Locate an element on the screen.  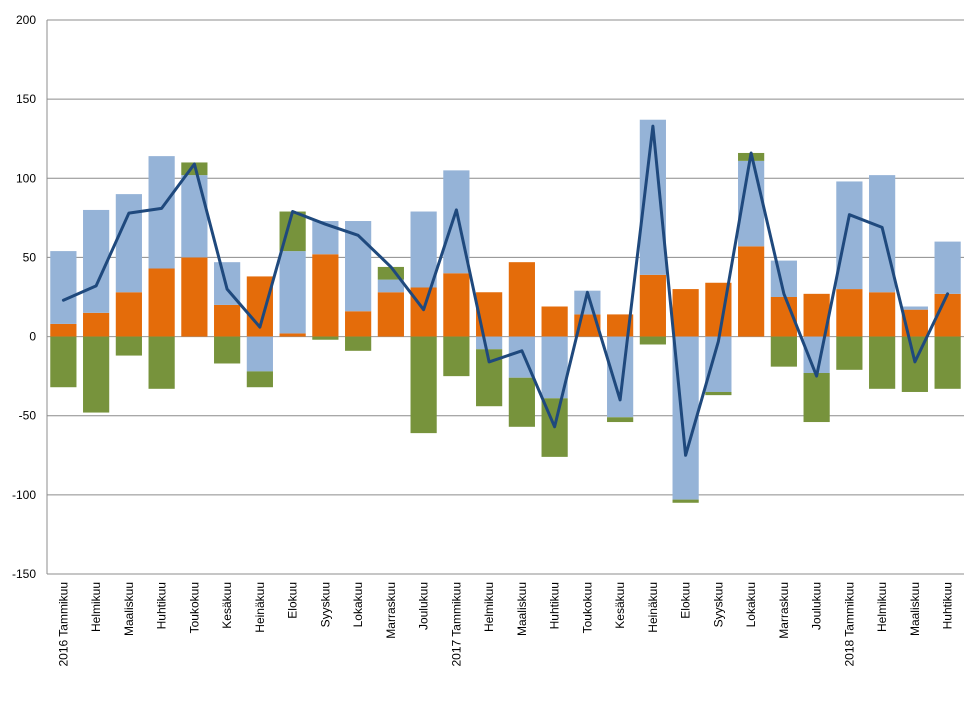
x-category-label: 2017 Tammikuu is located at coordinates (456, 624).